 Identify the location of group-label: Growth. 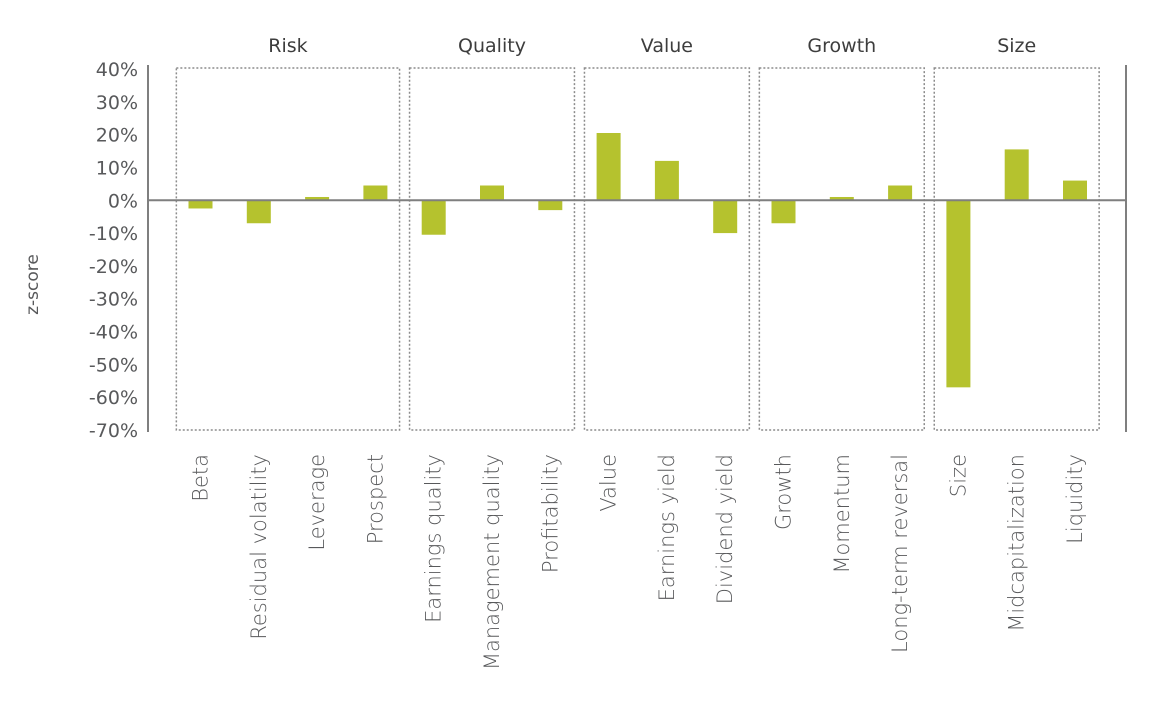
(841, 46).